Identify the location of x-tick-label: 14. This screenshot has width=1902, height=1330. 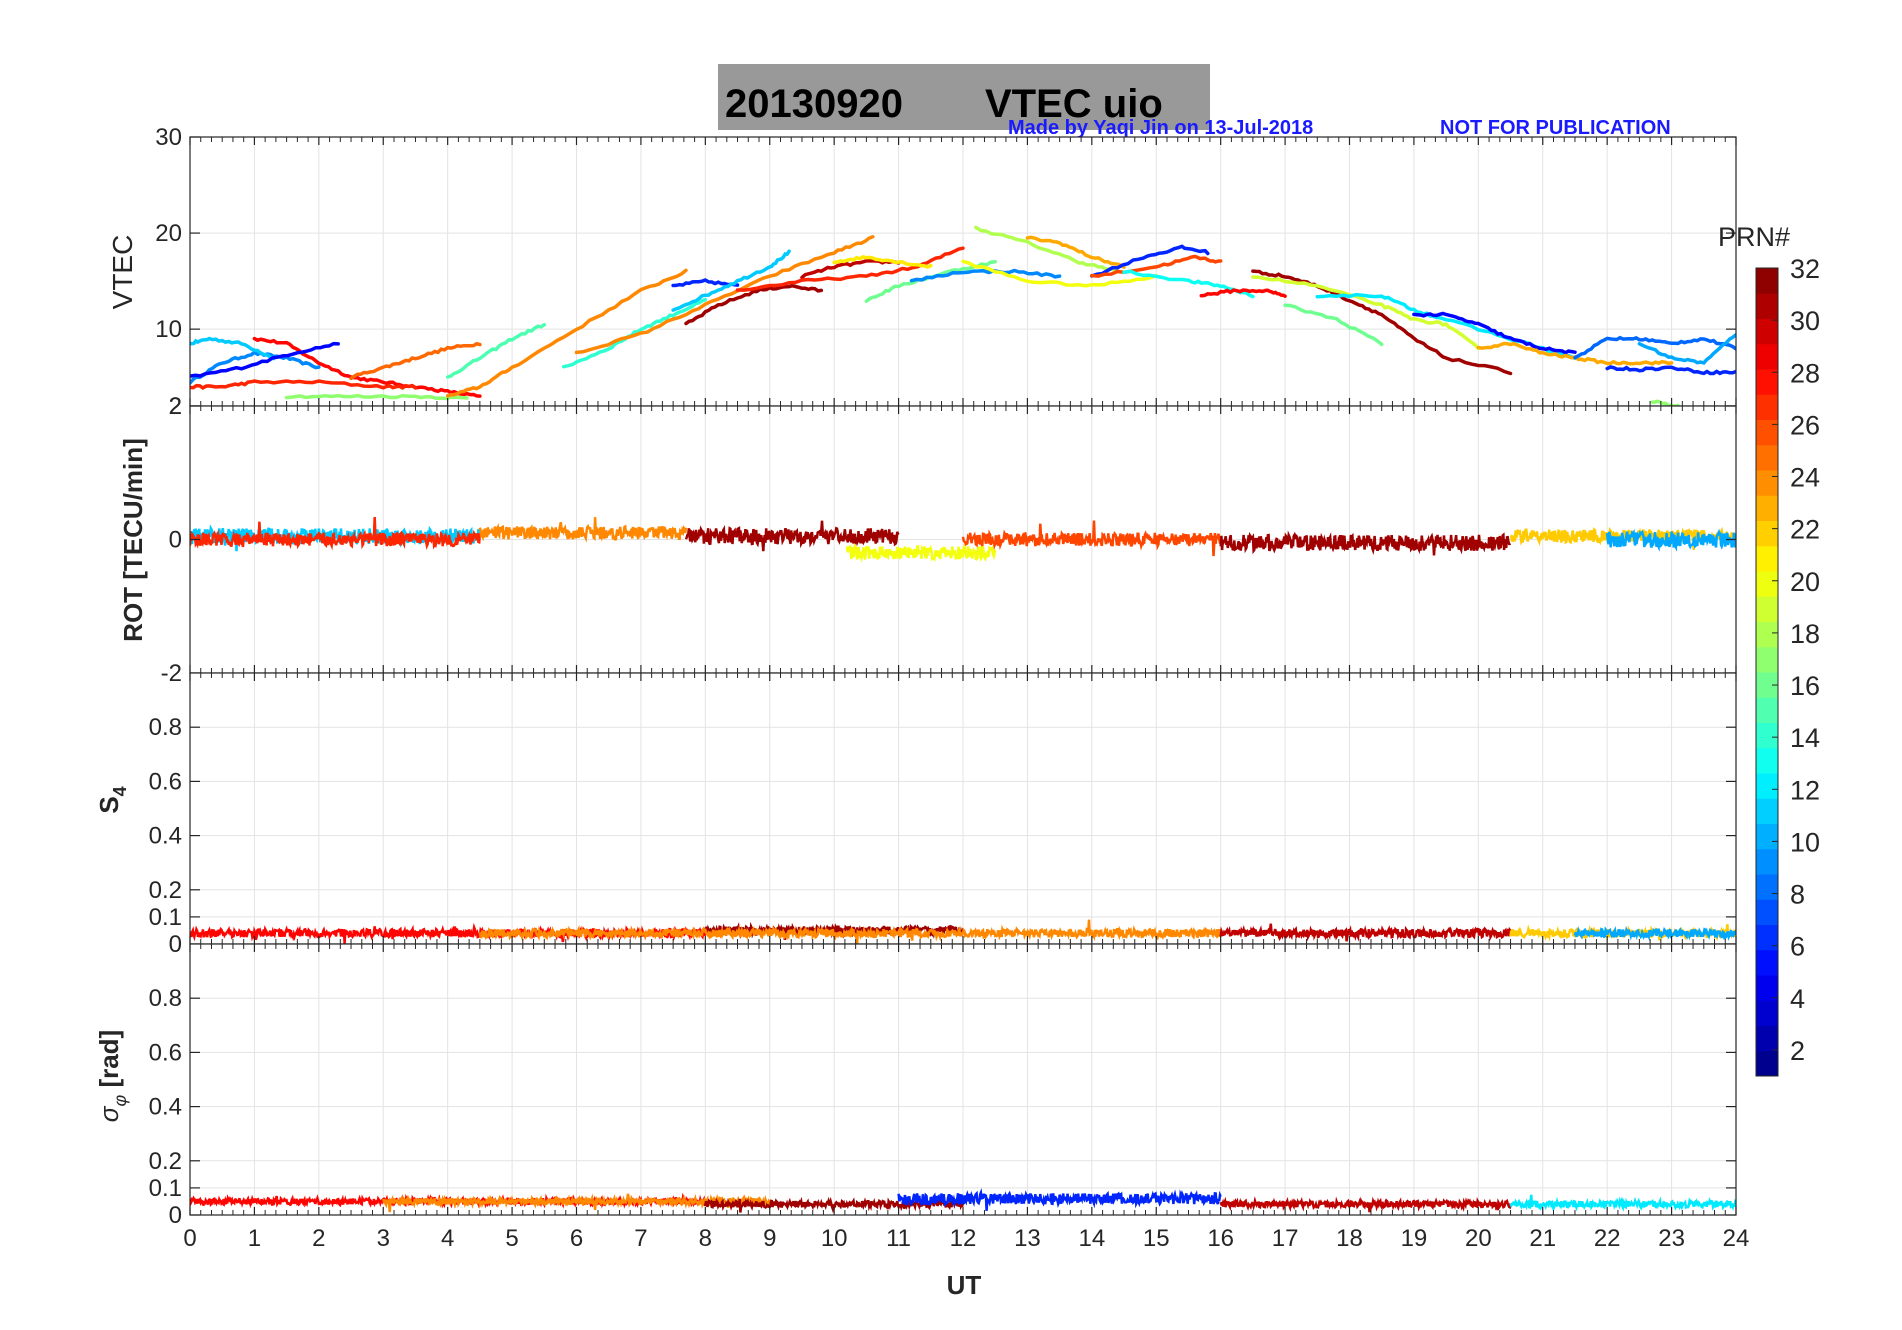
(1091, 1238).